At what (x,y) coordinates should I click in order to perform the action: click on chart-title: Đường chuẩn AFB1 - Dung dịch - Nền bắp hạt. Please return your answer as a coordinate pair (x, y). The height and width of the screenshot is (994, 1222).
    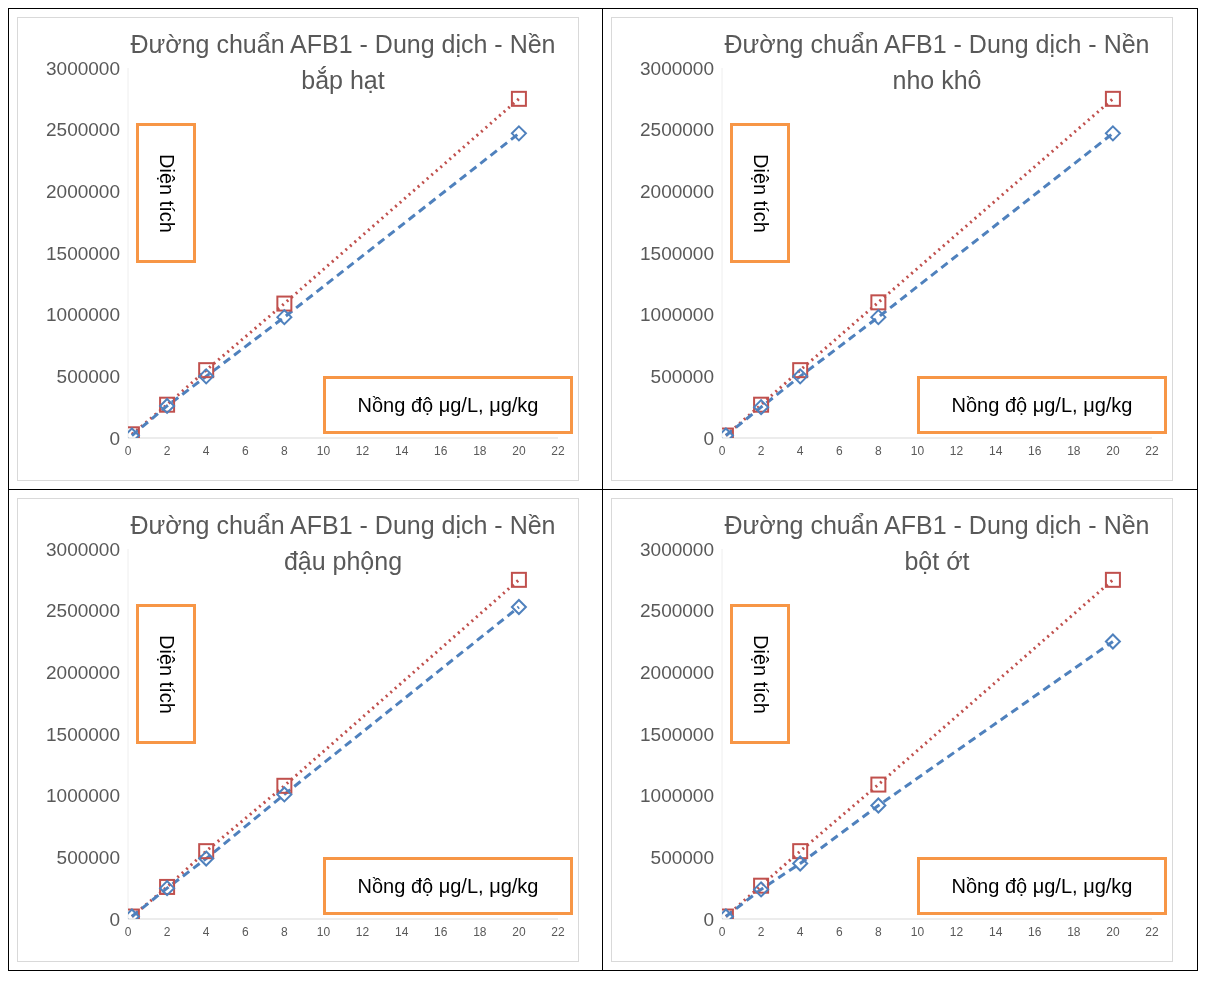
    Looking at the image, I should click on (343, 62).